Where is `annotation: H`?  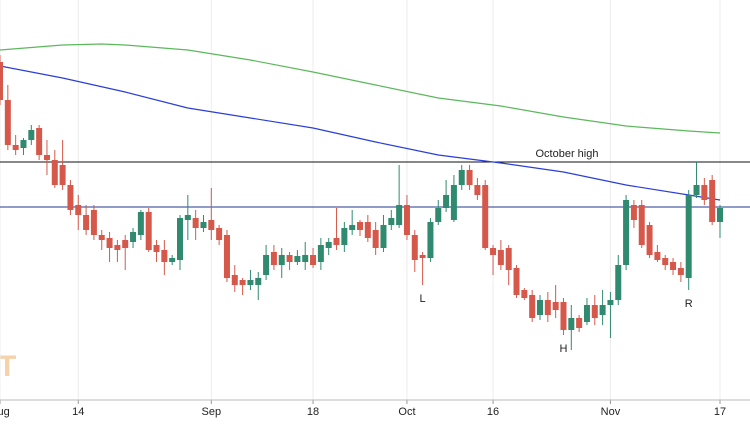
annotation: H is located at coordinates (564, 349).